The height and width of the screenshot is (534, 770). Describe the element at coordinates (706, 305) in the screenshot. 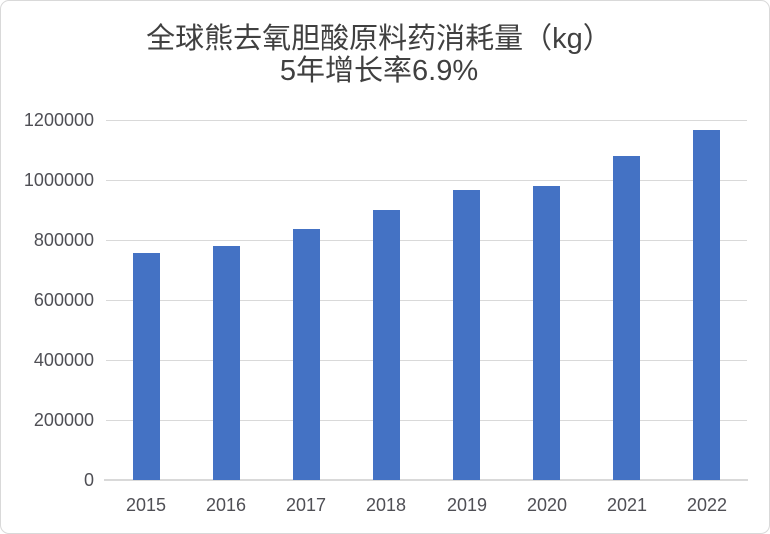

I see `bar-2022` at that location.